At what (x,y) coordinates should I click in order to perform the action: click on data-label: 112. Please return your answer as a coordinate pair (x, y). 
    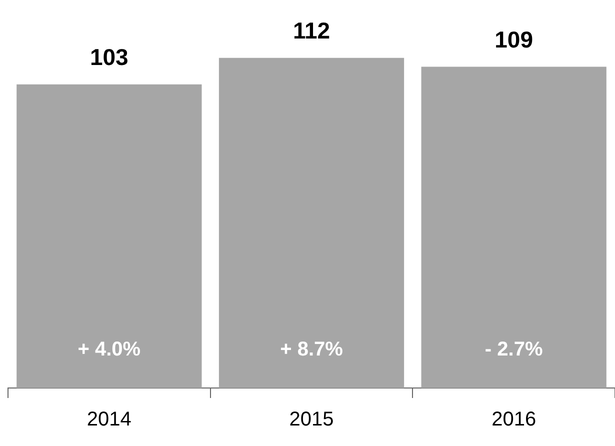
    Looking at the image, I should click on (311, 31).